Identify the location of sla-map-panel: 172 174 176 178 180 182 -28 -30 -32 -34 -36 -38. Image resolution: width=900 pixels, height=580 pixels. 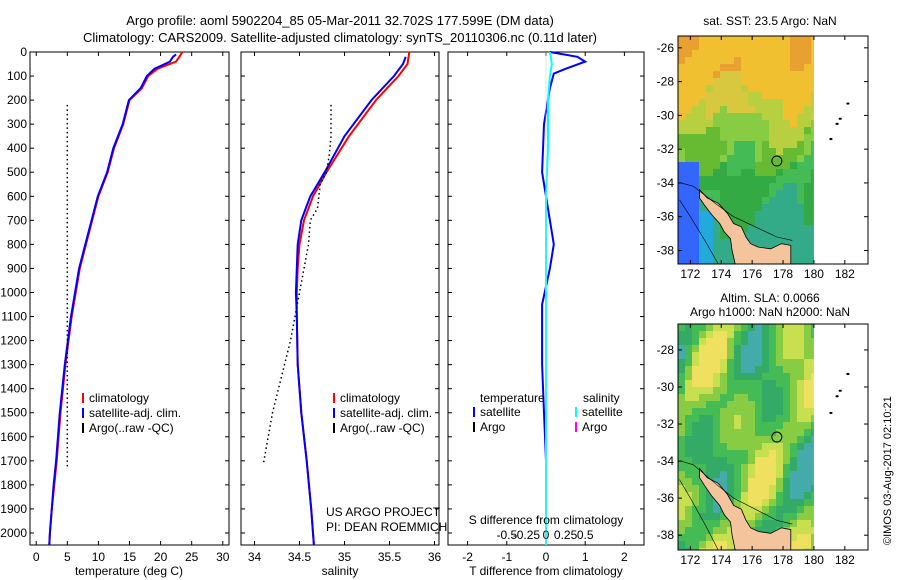
(763, 445).